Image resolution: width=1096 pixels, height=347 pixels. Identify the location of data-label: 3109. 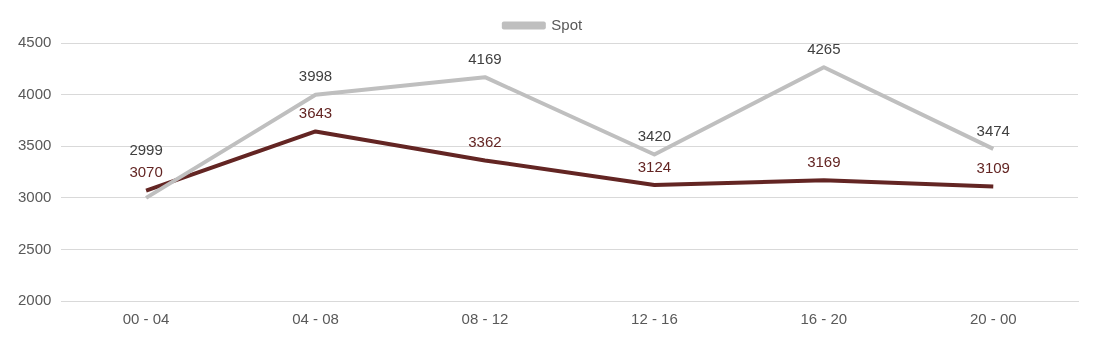
(993, 168).